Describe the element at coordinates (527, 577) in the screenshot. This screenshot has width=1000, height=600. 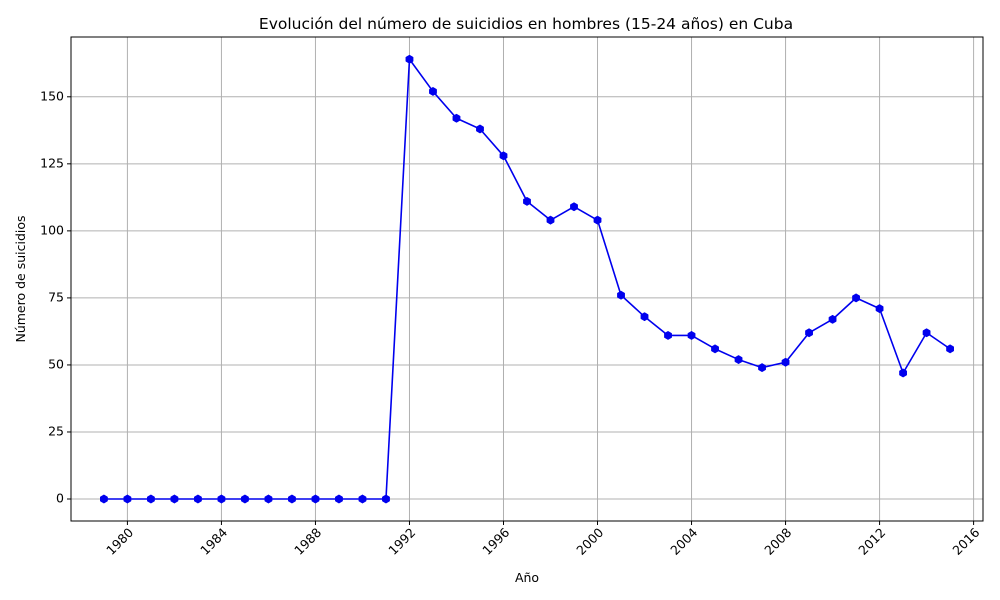
I see `x-axis-label: Año` at that location.